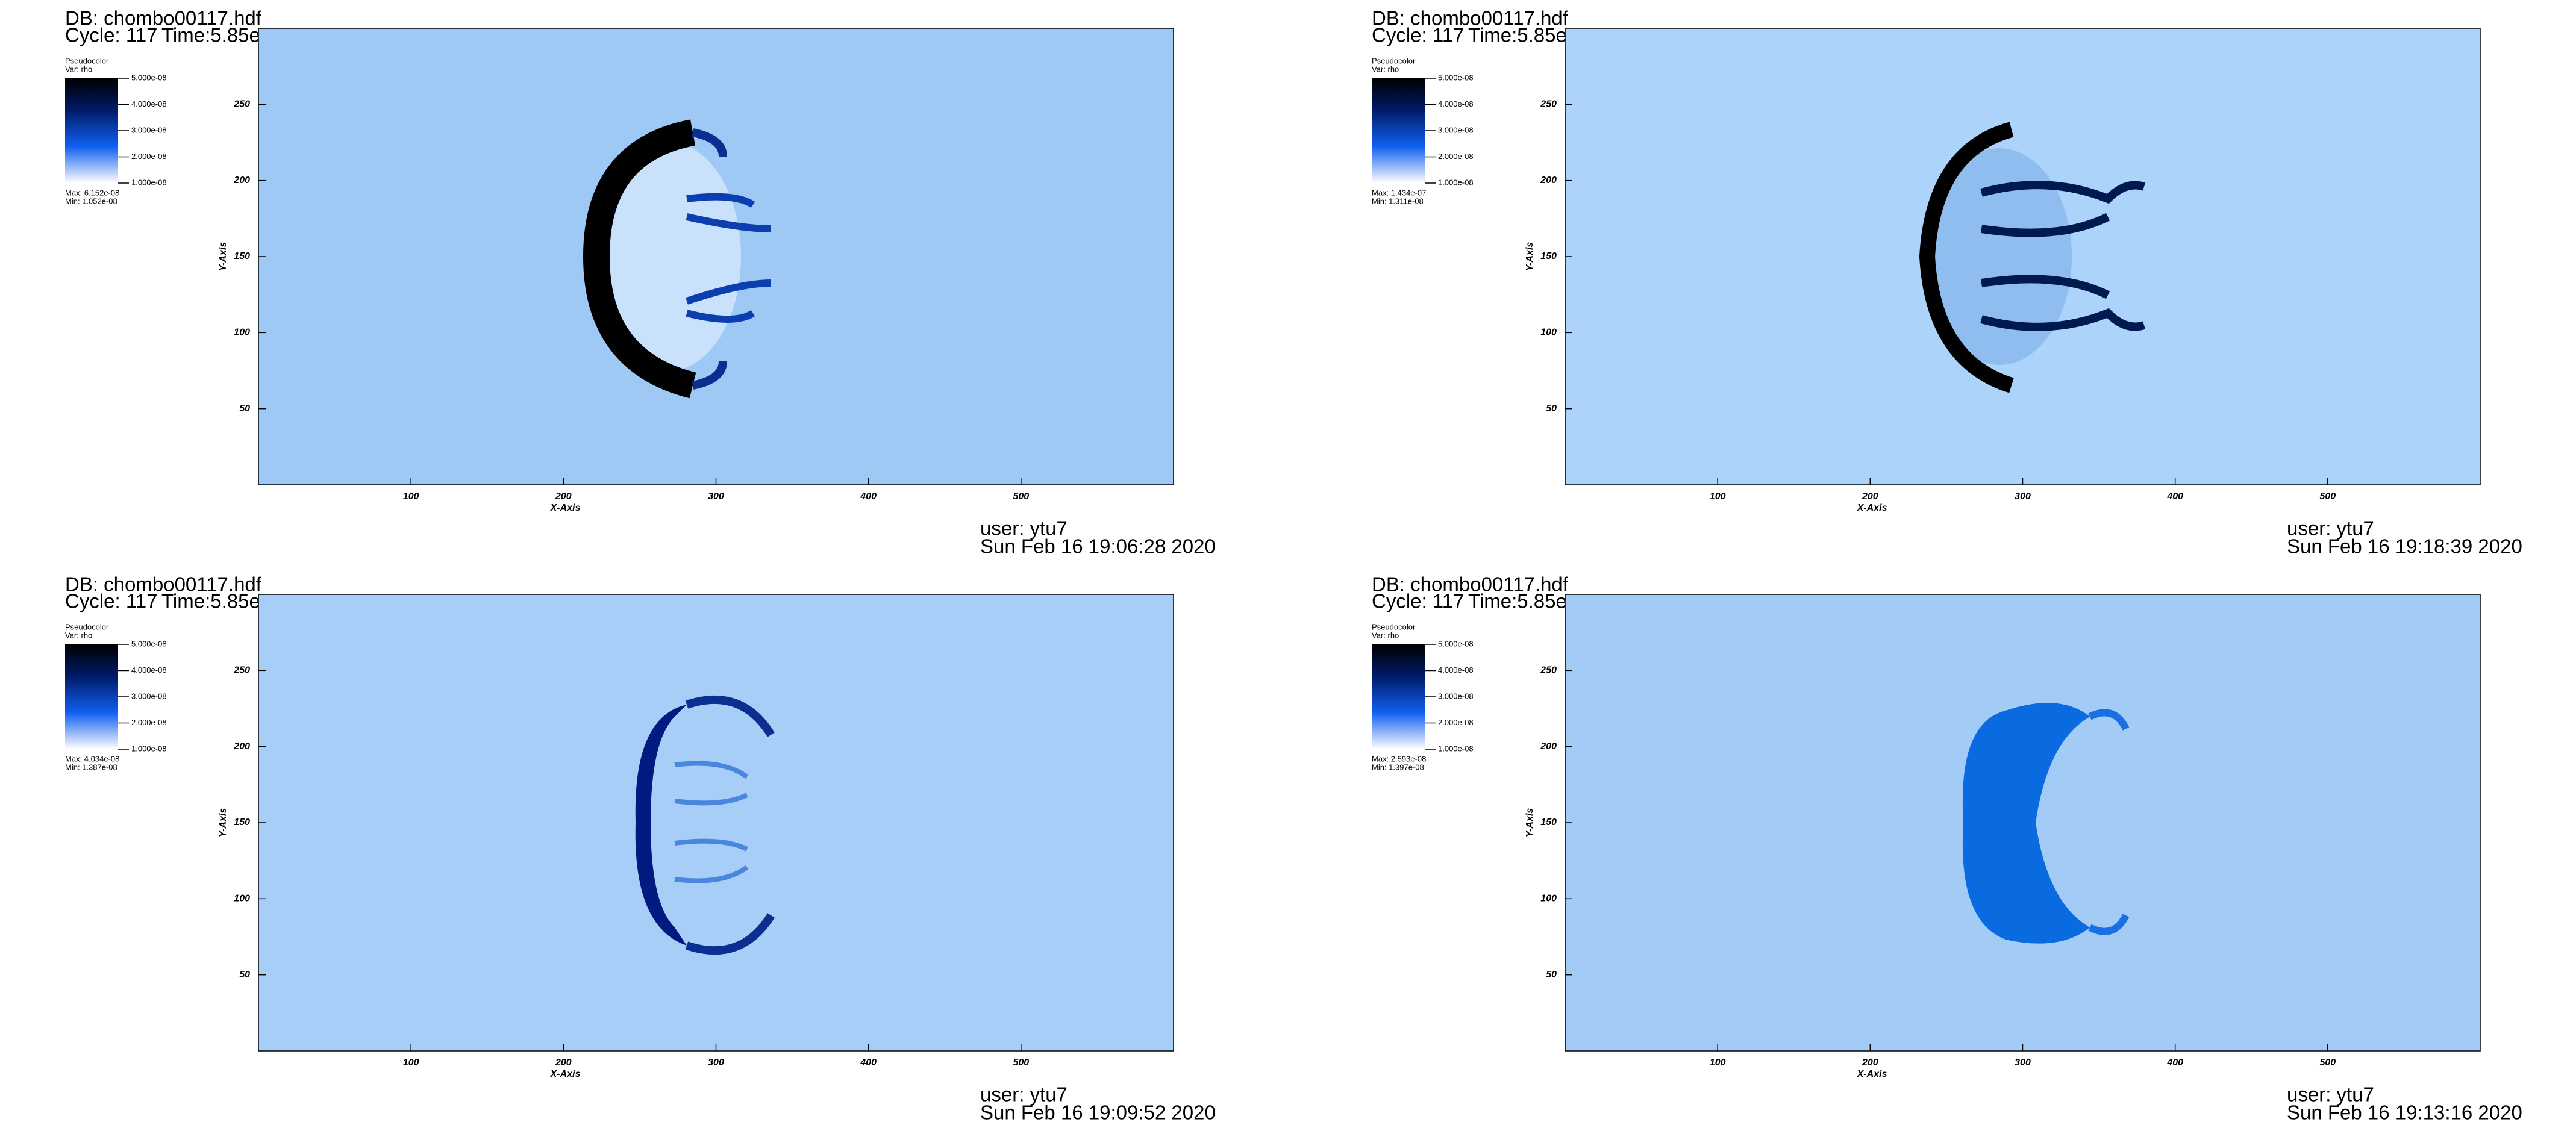 Image resolution: width=2576 pixels, height=1125 pixels. Describe the element at coordinates (2405, 546) in the screenshot. I see `date-label: Sun Feb 16 19:18:39 2020` at that location.